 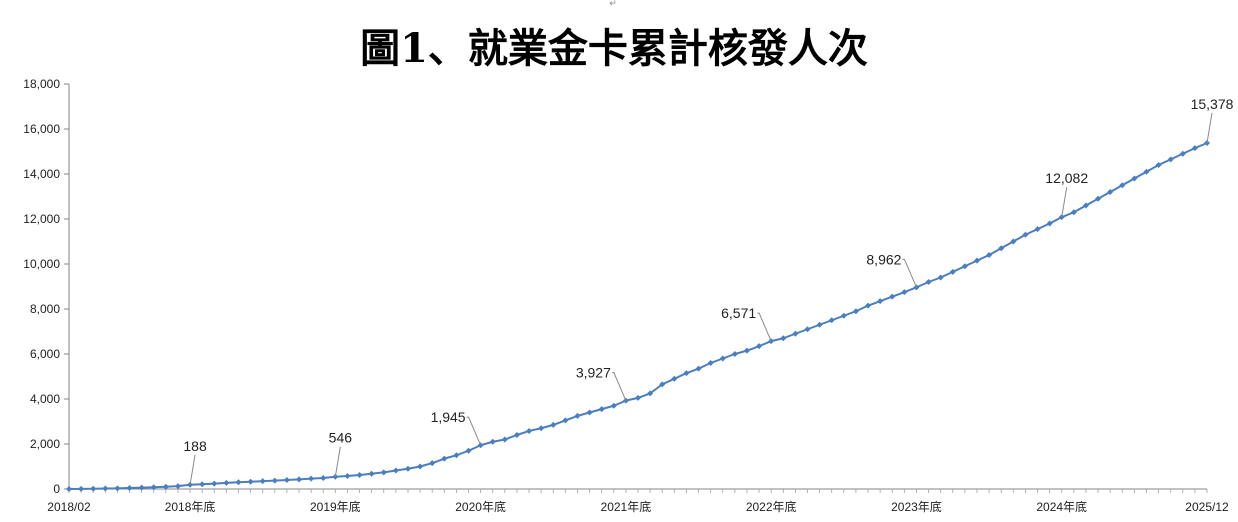 I want to click on x-tick-label: 2023年底, so click(x=916, y=506).